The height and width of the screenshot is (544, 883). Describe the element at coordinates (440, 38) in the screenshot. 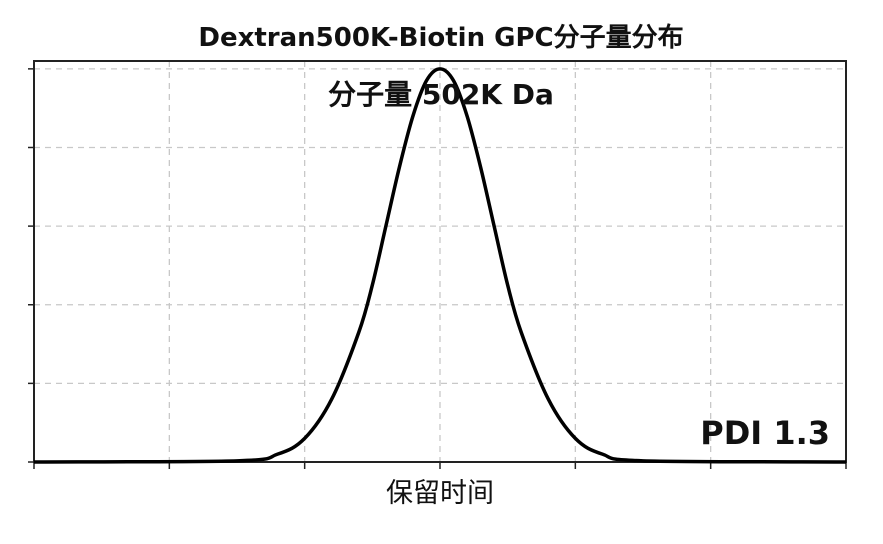

I see `chart-title: Dextran500K-Biotin GPC分子量分布` at that location.